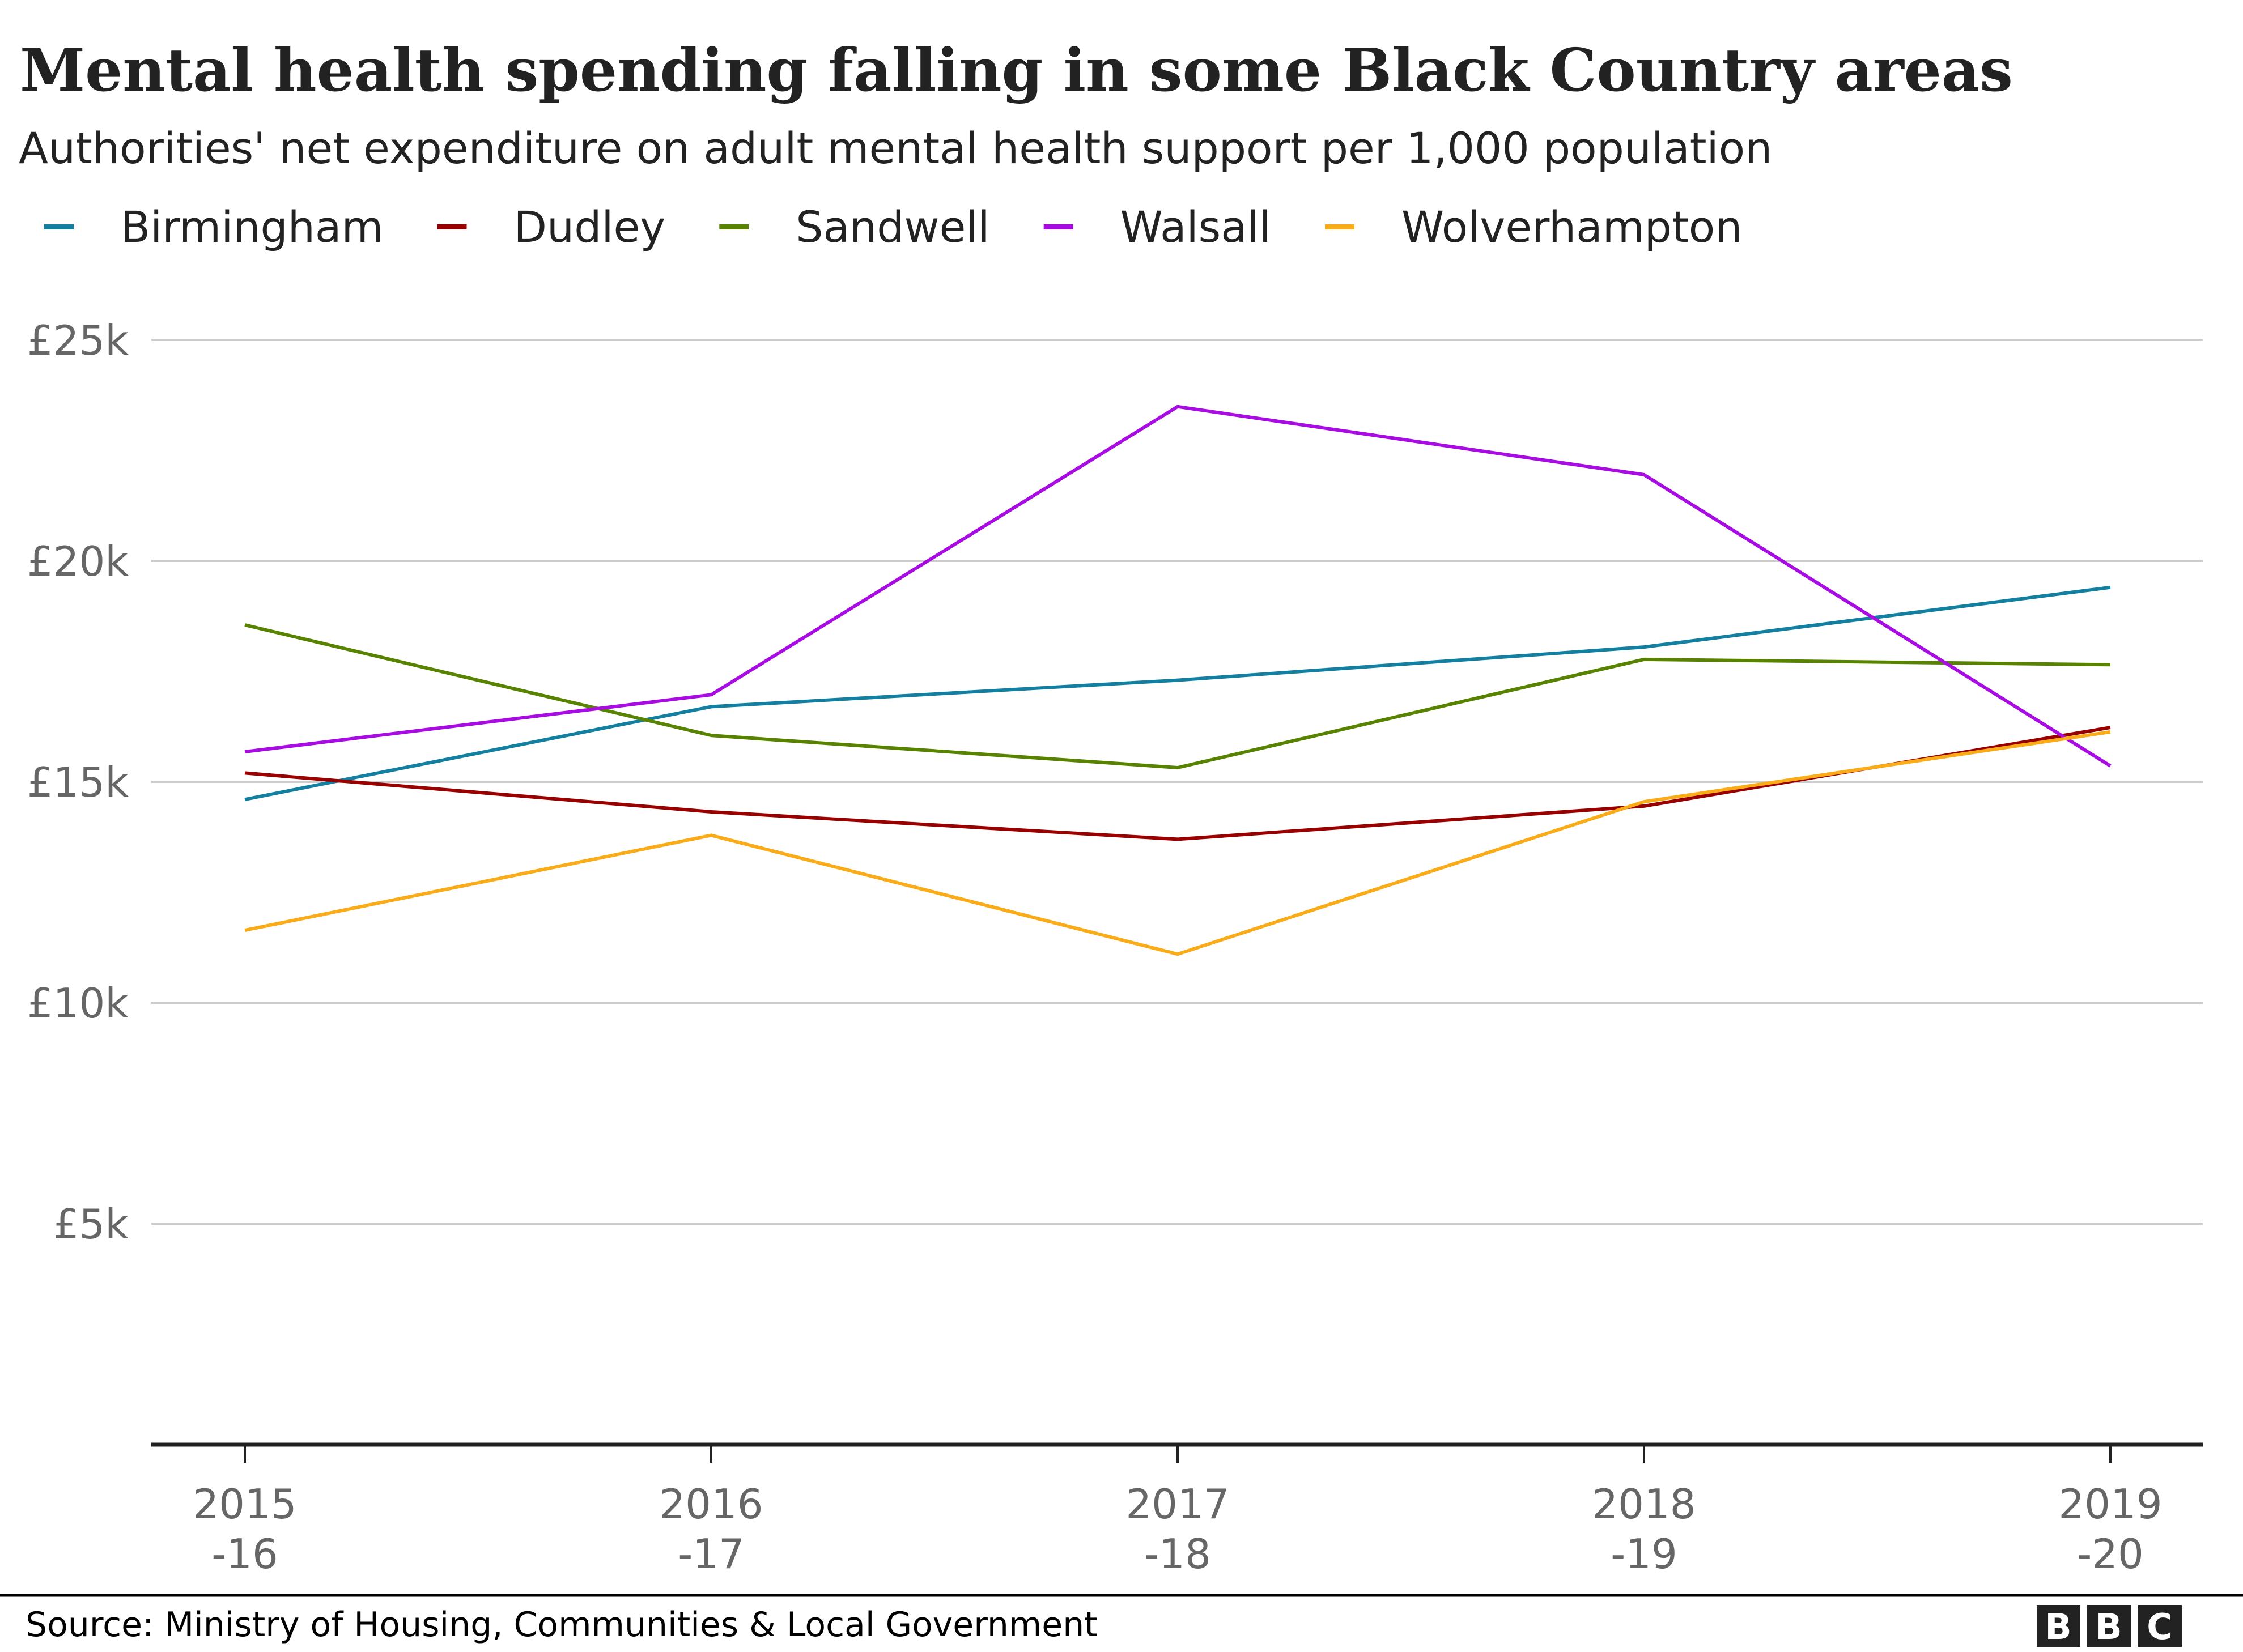 The width and height of the screenshot is (2243, 1652). I want to click on x-tick-label: 2015, so click(244, 1504).